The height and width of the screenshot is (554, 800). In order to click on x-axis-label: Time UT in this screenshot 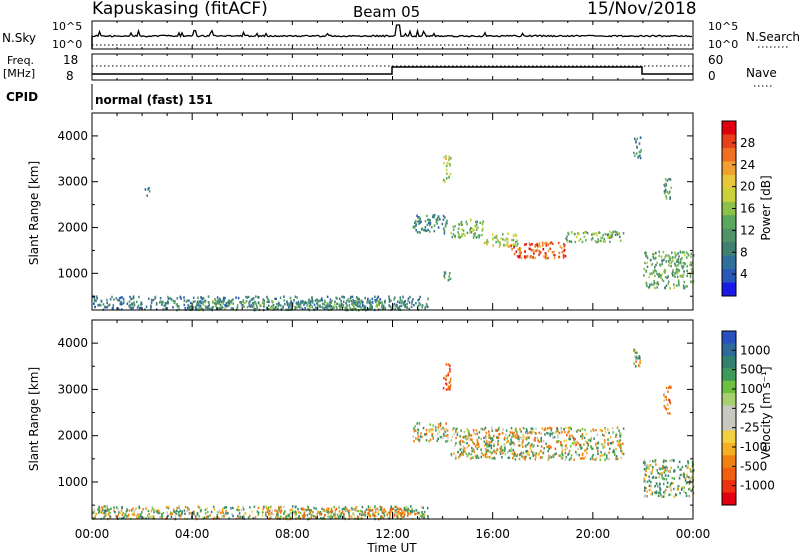, I will do `click(391, 547)`.